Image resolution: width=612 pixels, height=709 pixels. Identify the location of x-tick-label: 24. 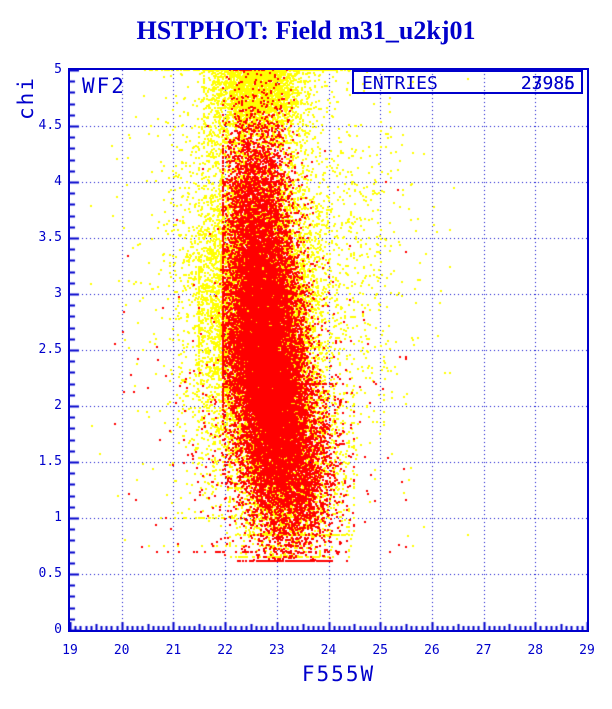
(328, 650).